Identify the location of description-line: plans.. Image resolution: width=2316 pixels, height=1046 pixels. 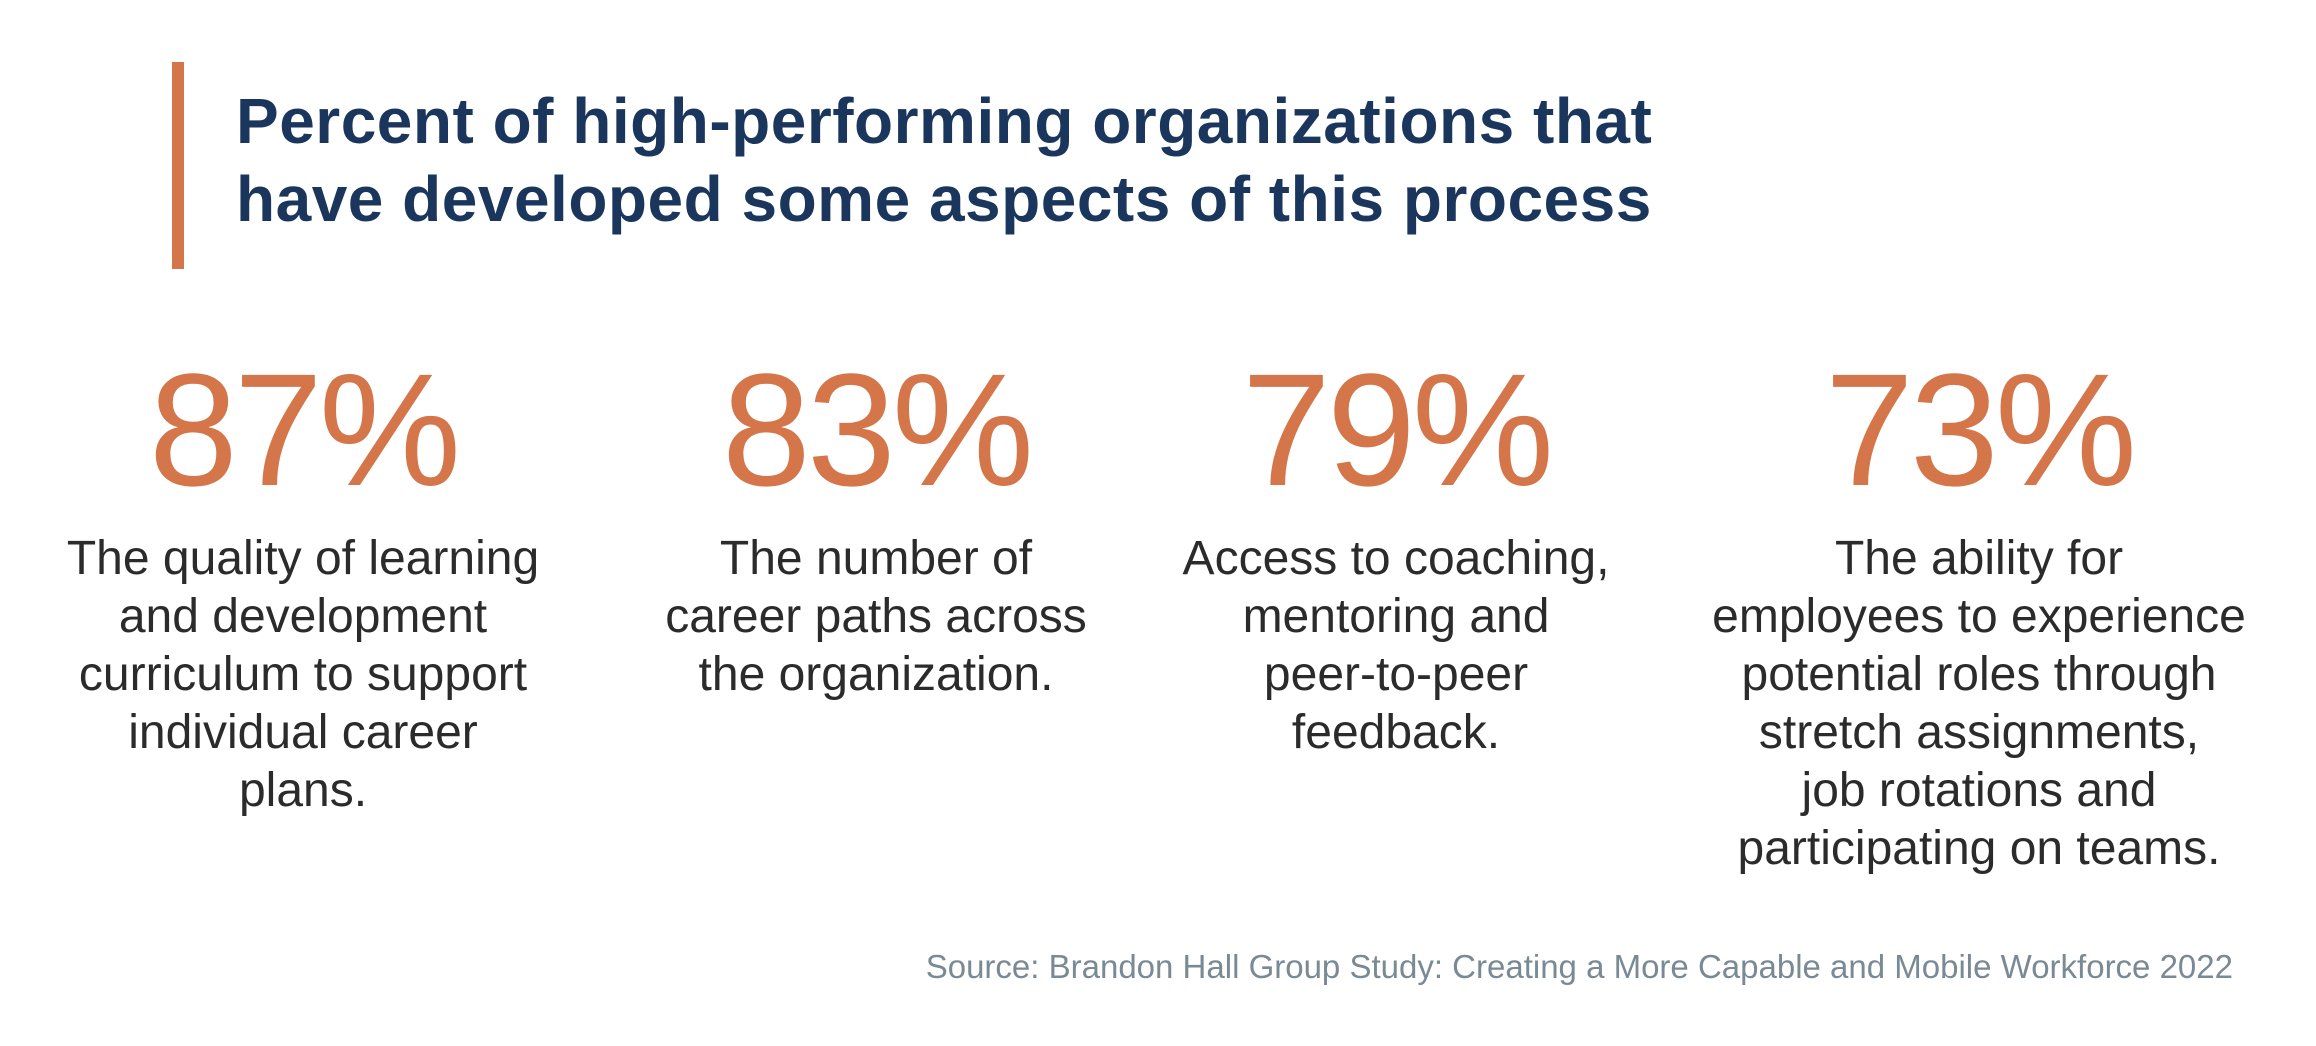
(303, 790).